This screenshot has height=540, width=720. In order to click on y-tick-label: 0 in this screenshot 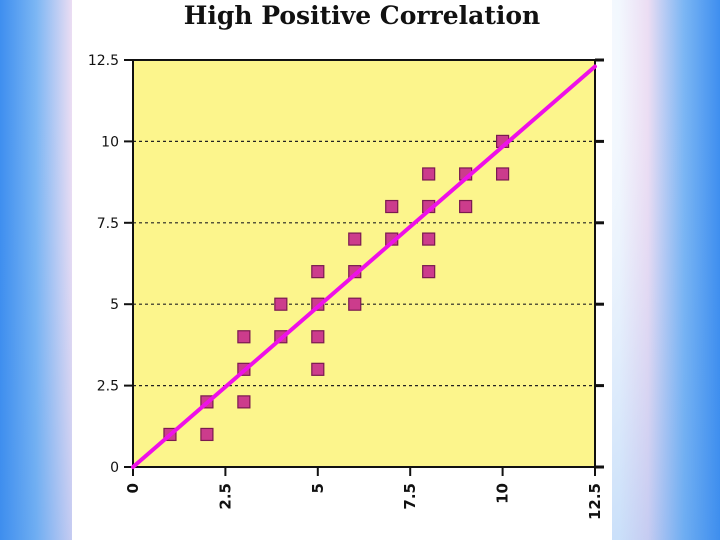, I will do `click(114, 468)`.